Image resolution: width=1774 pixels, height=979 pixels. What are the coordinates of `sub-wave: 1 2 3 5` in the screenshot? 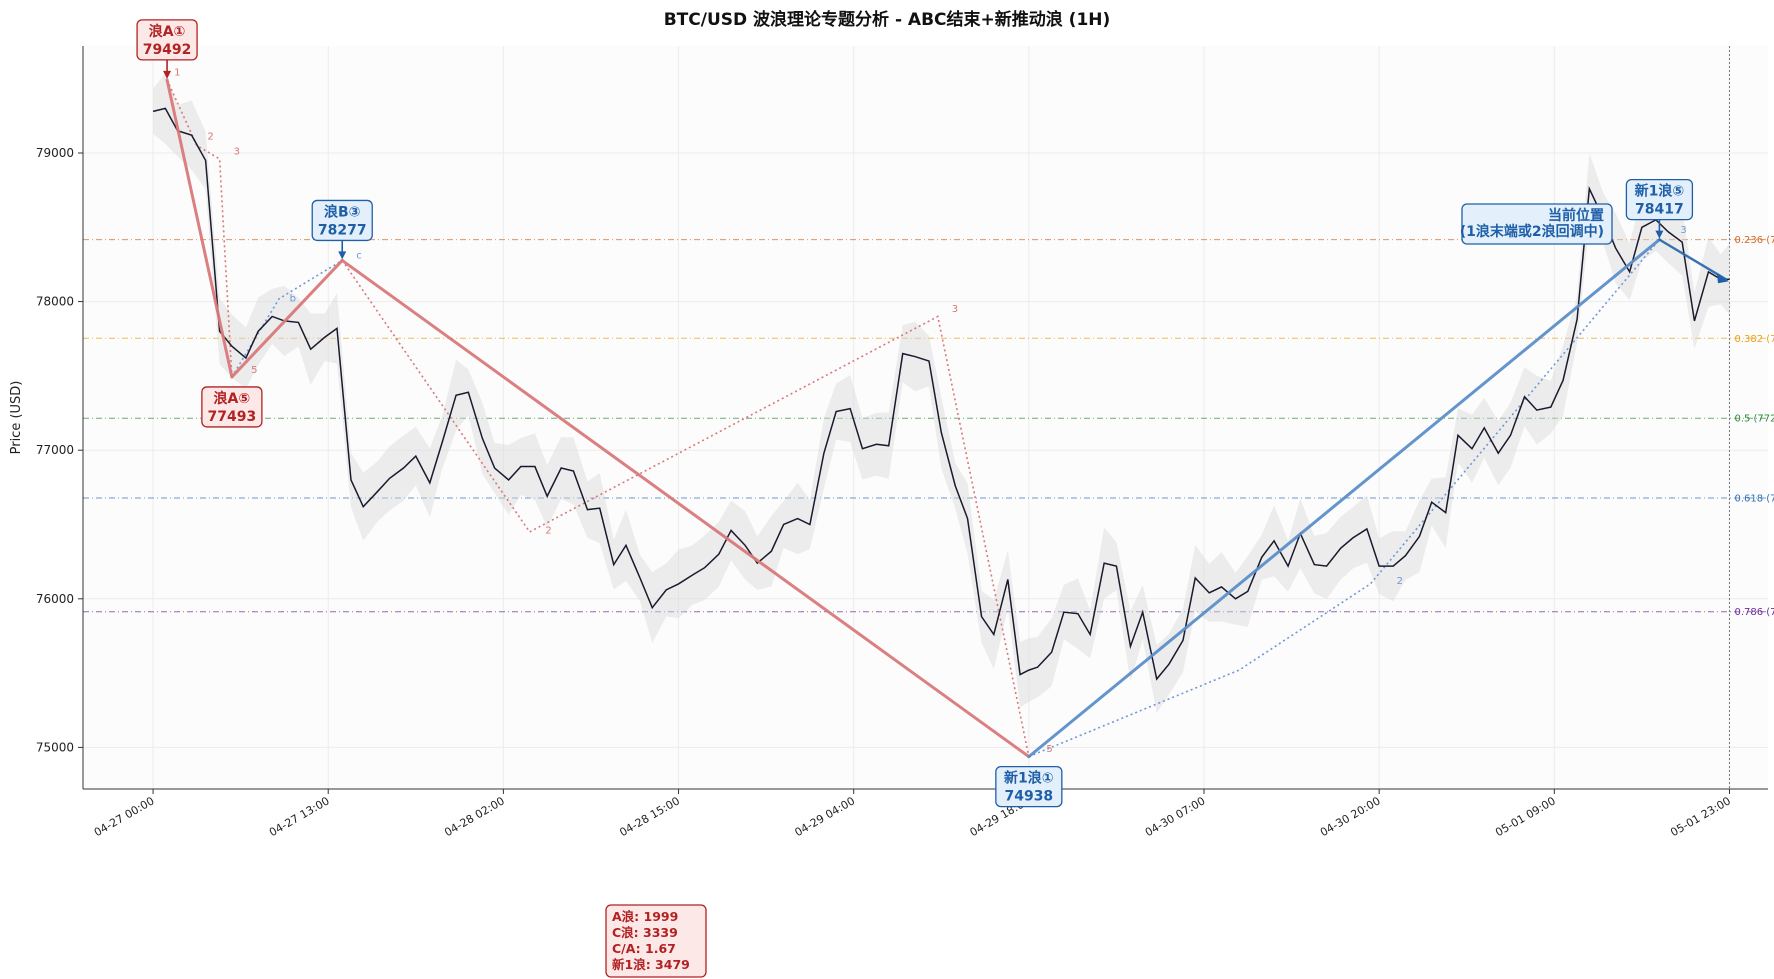 It's located at (212, 222).